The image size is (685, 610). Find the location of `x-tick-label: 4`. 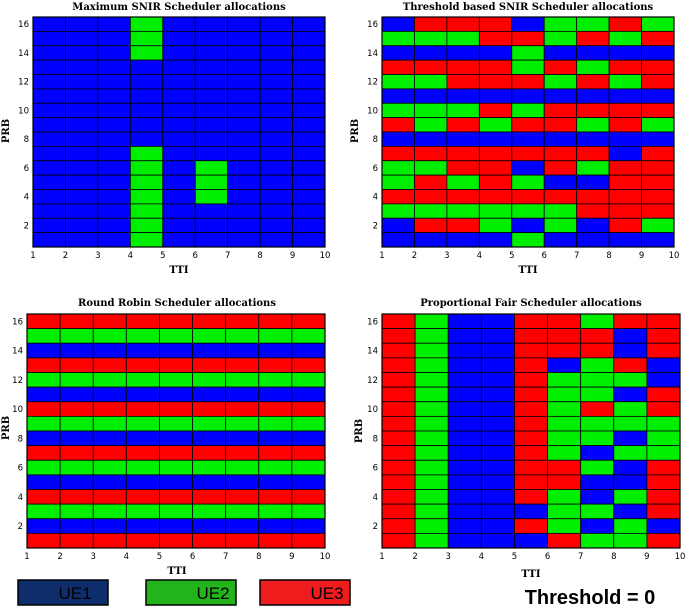

x-tick-label: 4 is located at coordinates (126, 557).